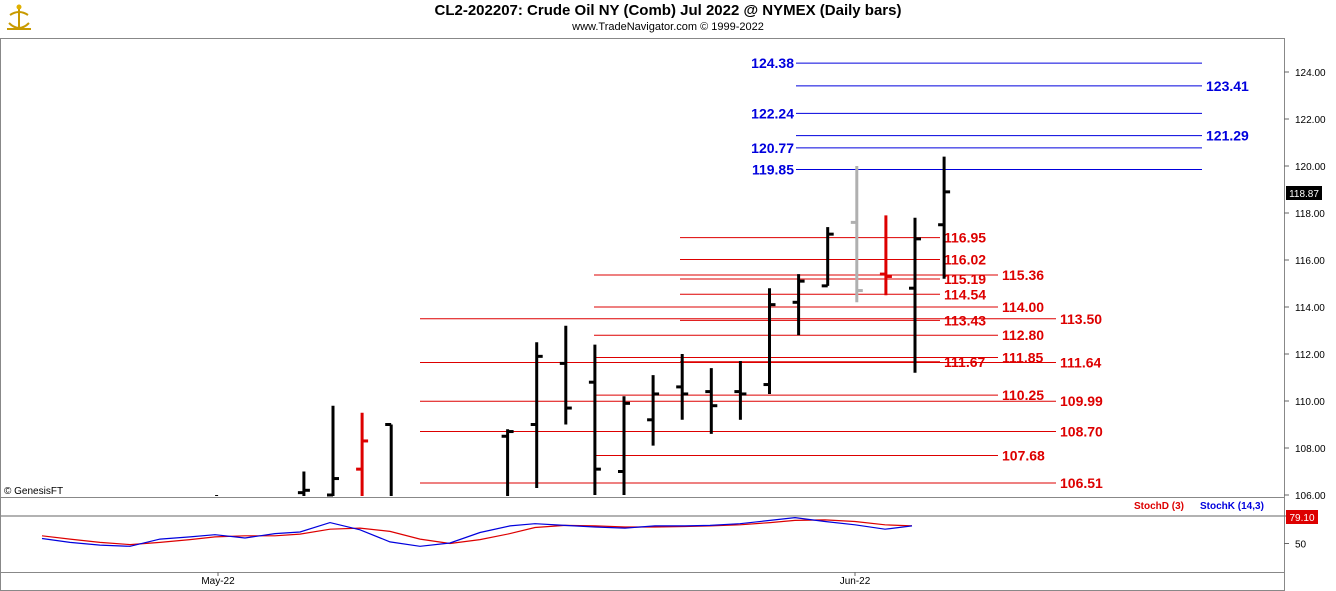  What do you see at coordinates (1310, 308) in the screenshot?
I see `price-tick-label: 114.00` at bounding box center [1310, 308].